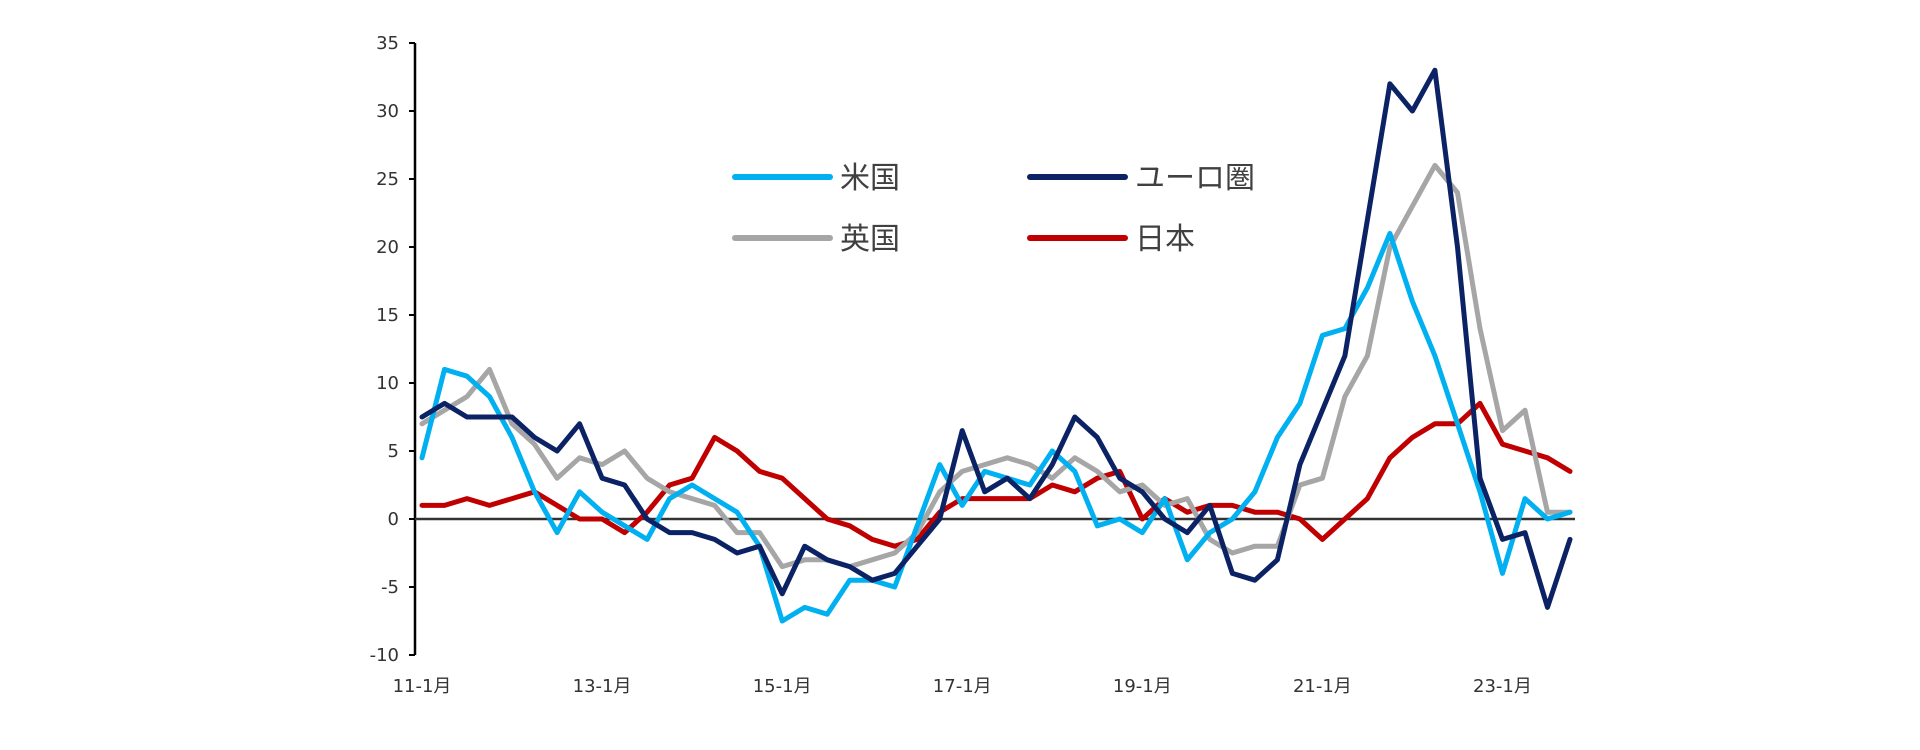  What do you see at coordinates (1195, 178) in the screenshot?
I see `legend-label: ユーロ圏` at bounding box center [1195, 178].